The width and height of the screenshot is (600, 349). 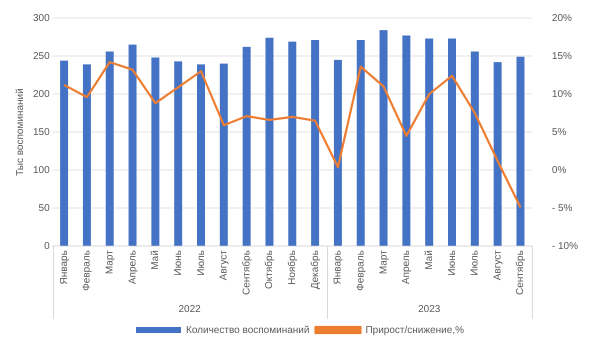 What do you see at coordinates (292, 267) in the screenshot?
I see `x-tick-label: Ноябрь` at bounding box center [292, 267].